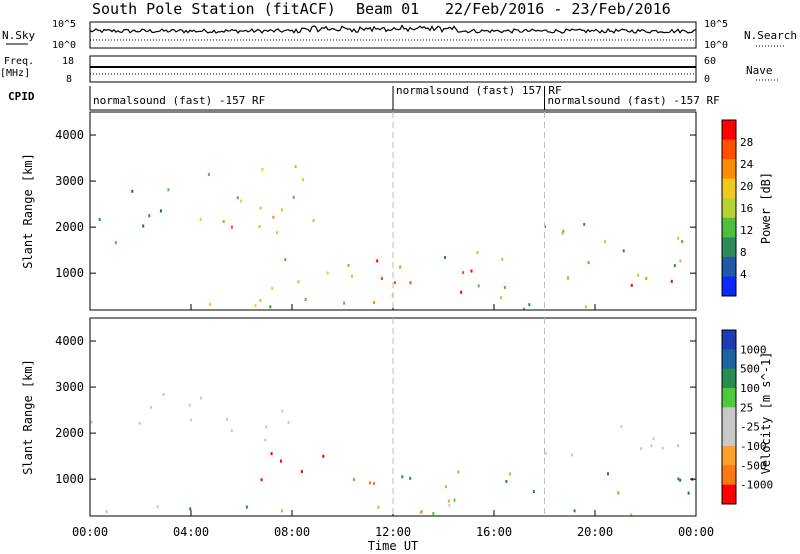 The width and height of the screenshot is (800, 554). I want to click on freq-tick-bottom: 8, so click(69, 79).